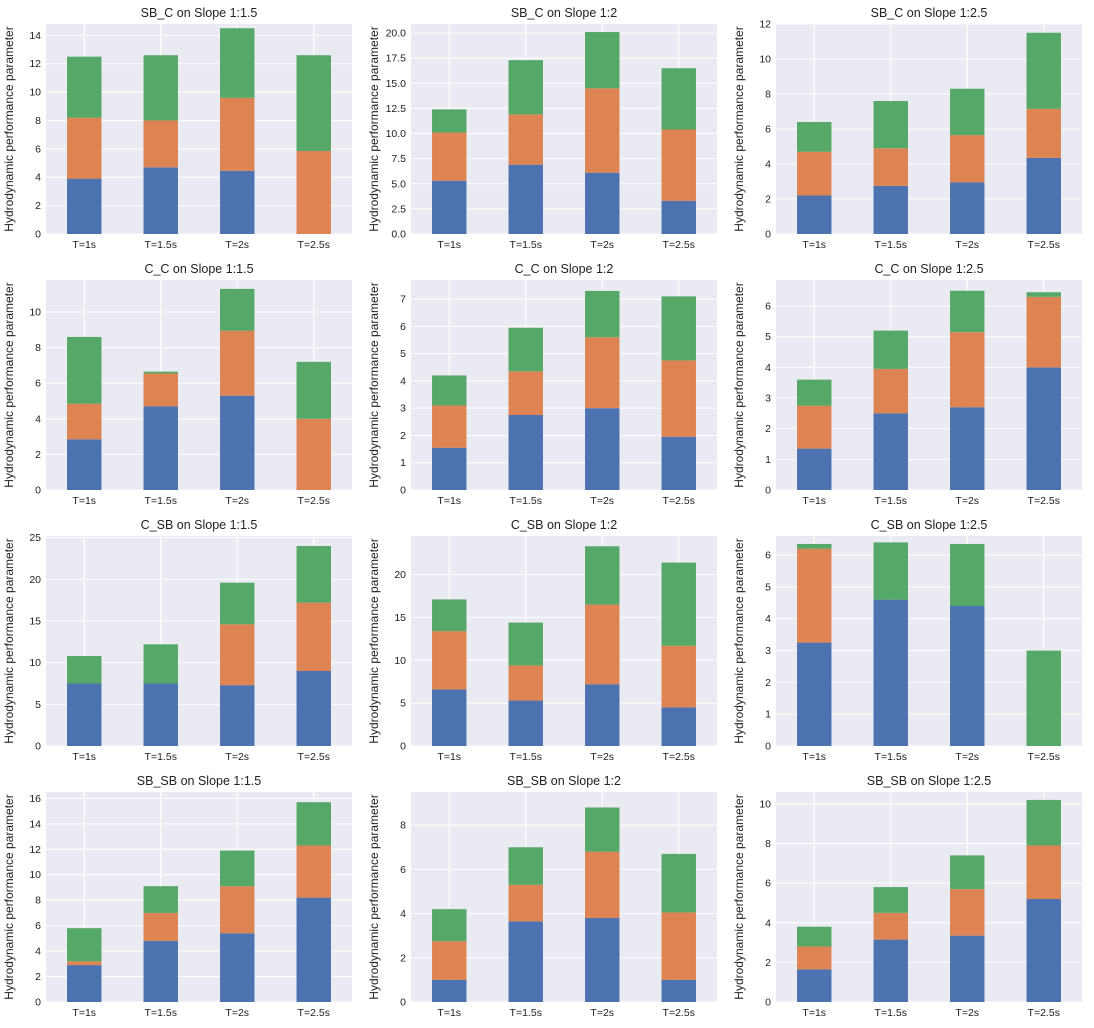  I want to click on y-tick-label: 5.0, so click(398, 184).